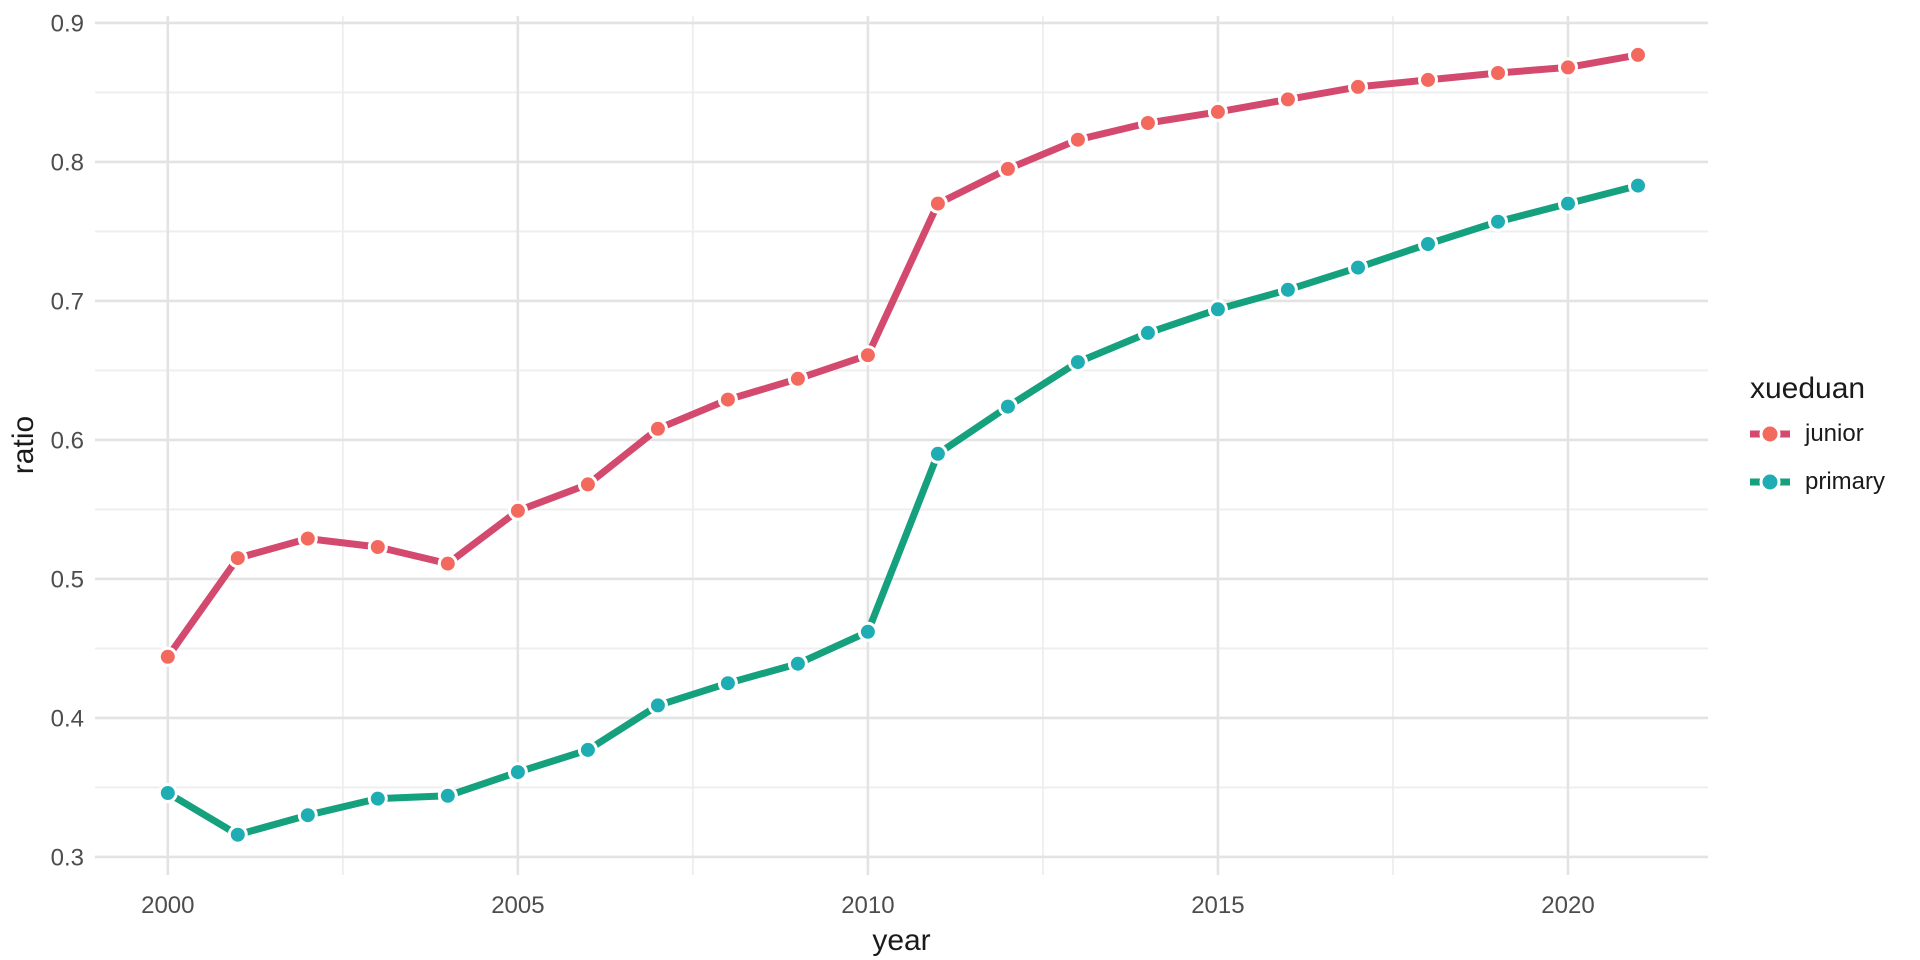  What do you see at coordinates (1845, 481) in the screenshot?
I see `legend-label-primary: primary` at bounding box center [1845, 481].